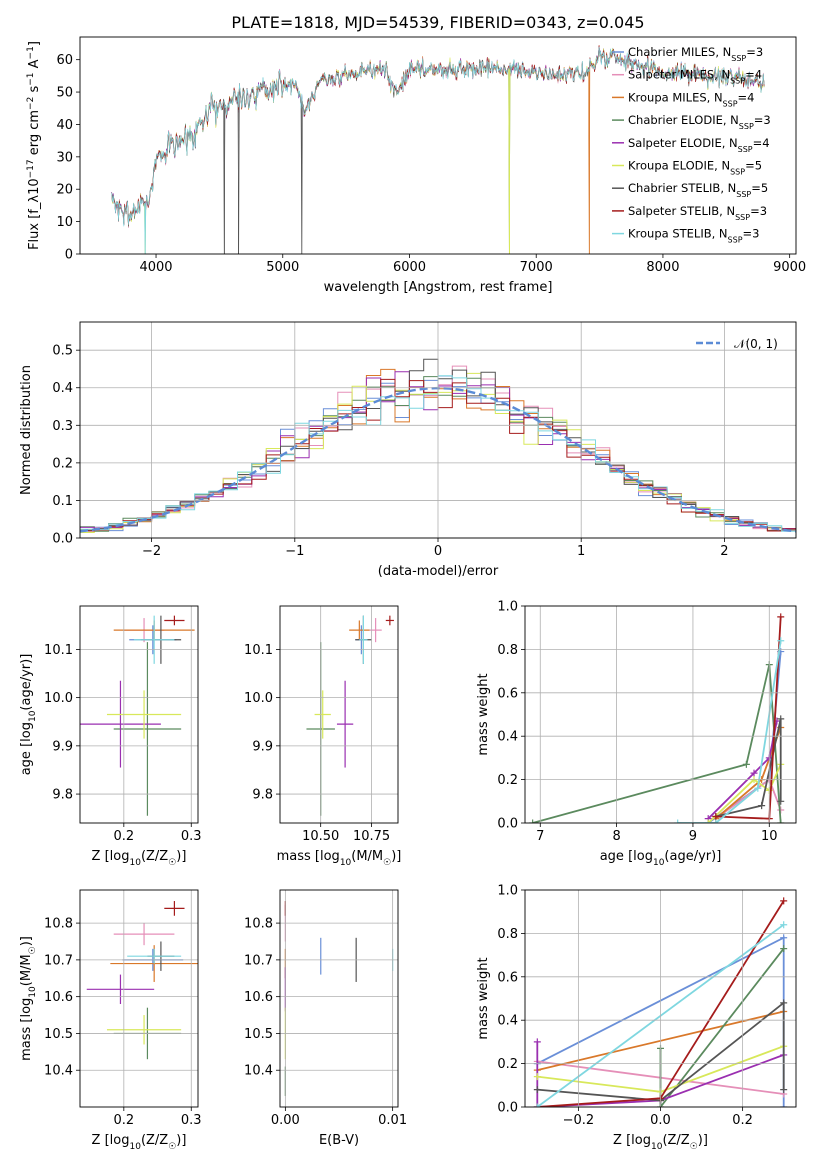  Describe the element at coordinates (691, 99) in the screenshot. I see `legend-label-kroupa-miles: Kroupa MILES, NSSP=4` at that location.